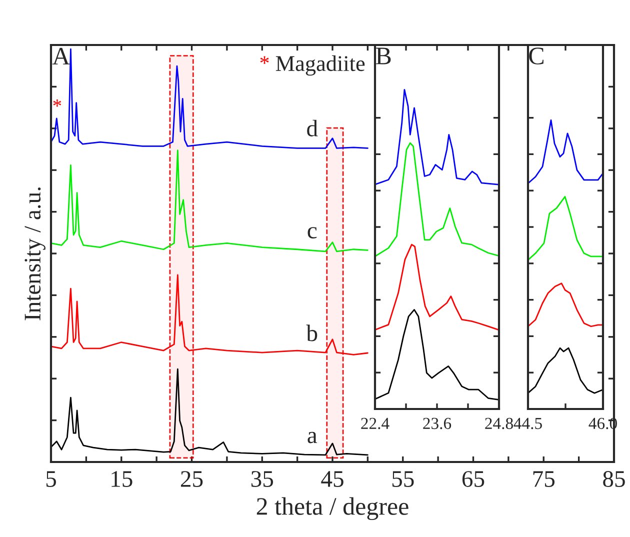 The width and height of the screenshot is (630, 537). What do you see at coordinates (499, 424) in the screenshot?
I see `x-tick-label: 24.8` at bounding box center [499, 424].